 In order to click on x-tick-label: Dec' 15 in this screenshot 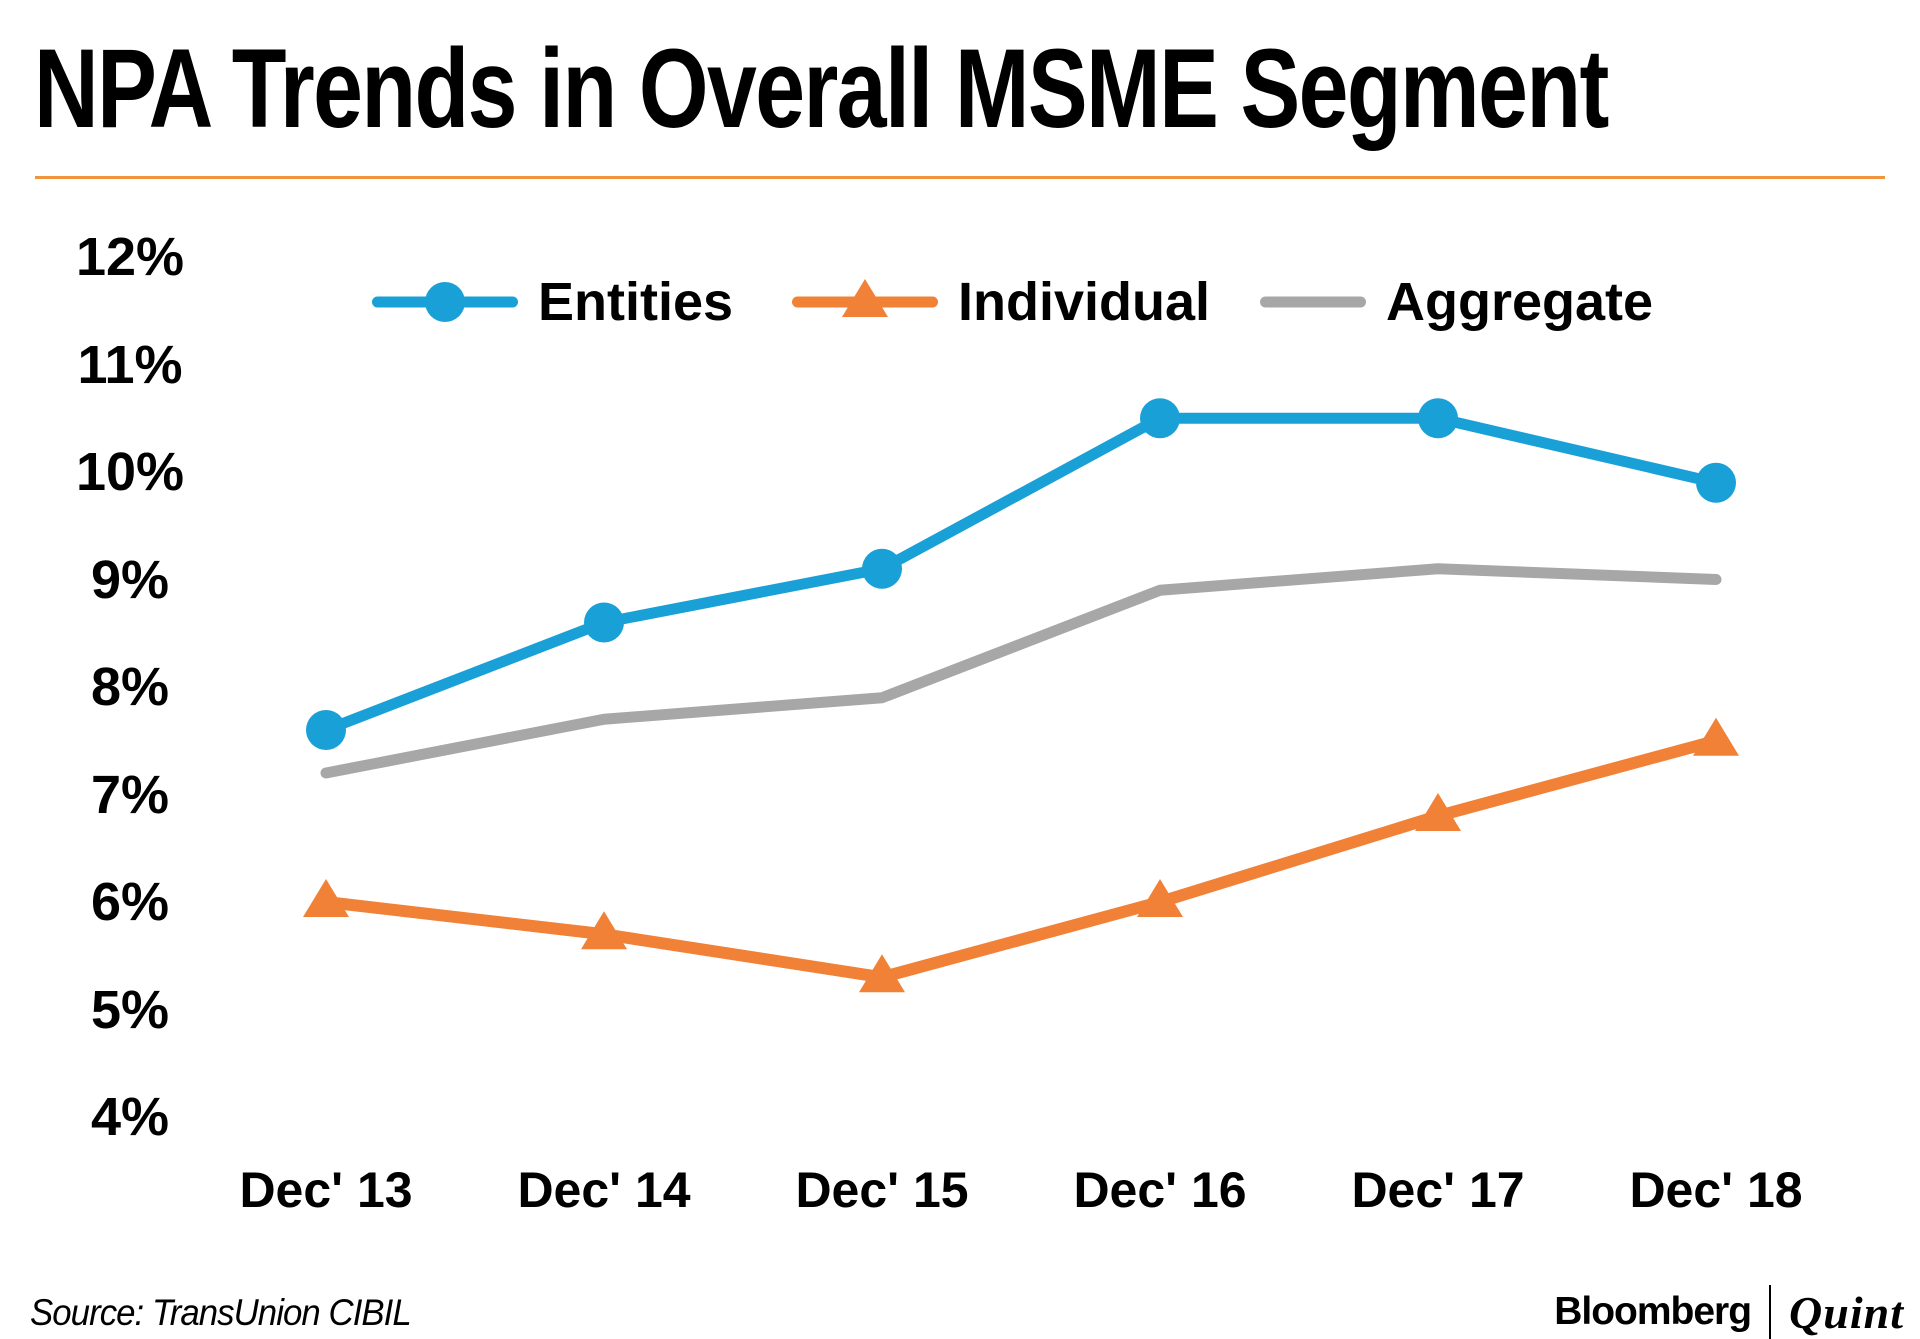, I will do `click(882, 1190)`.